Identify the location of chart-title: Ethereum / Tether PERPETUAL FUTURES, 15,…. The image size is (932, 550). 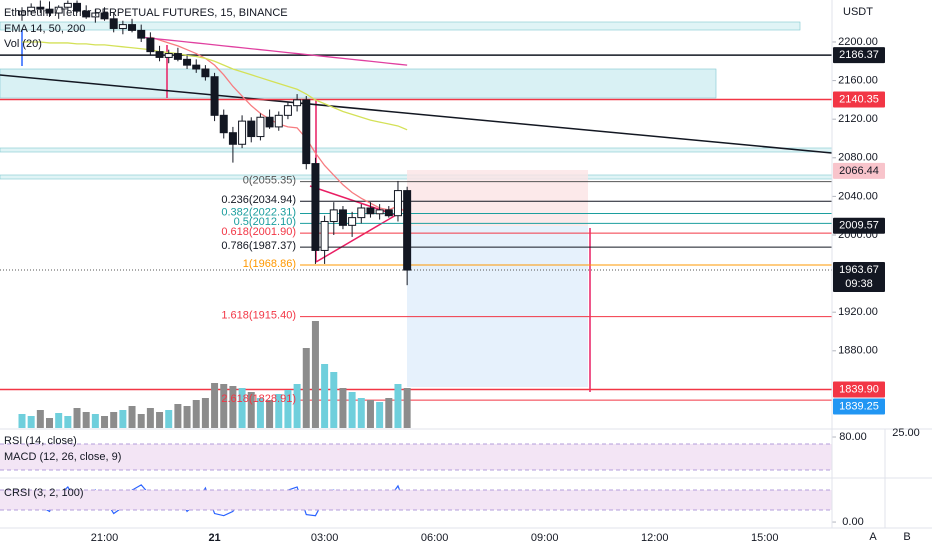
(146, 13).